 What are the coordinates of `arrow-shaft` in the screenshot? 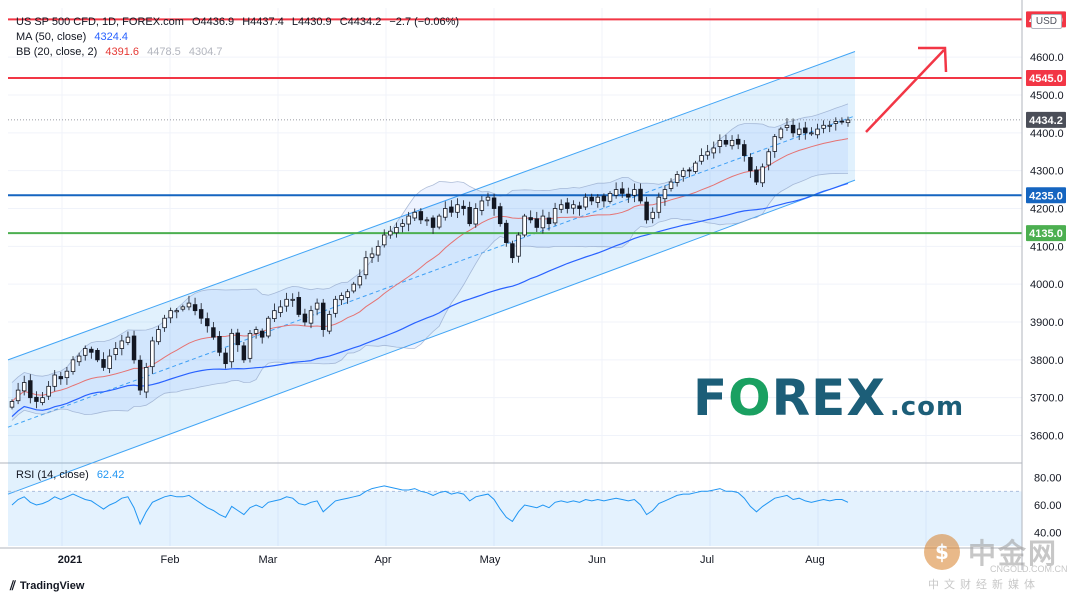 It's located at (905, 91).